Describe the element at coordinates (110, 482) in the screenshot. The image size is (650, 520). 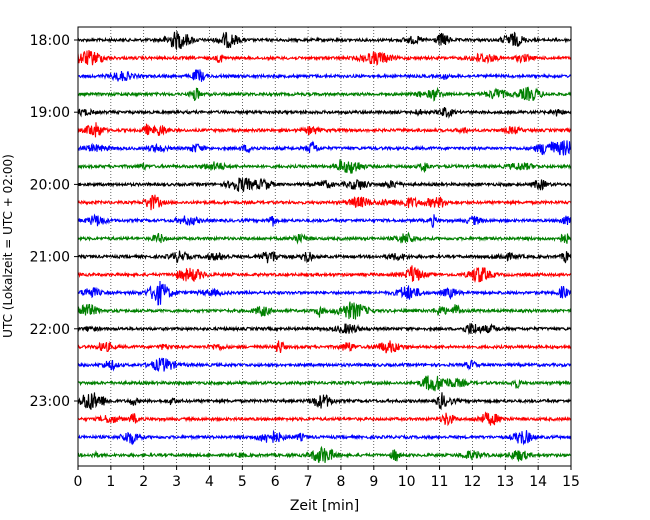
I see `x-tick-label-1: 1` at that location.